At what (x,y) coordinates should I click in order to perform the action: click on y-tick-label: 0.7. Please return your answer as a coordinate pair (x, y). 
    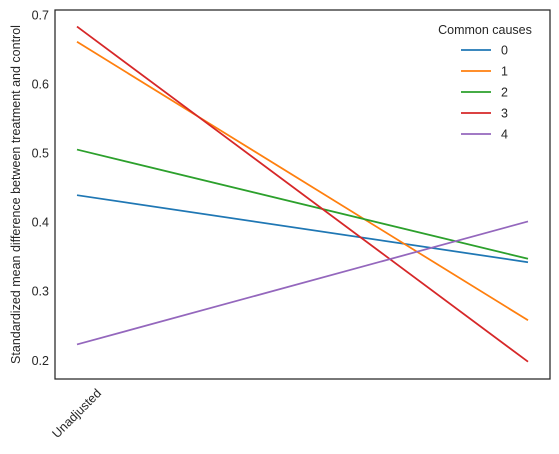
    Looking at the image, I should click on (40, 15).